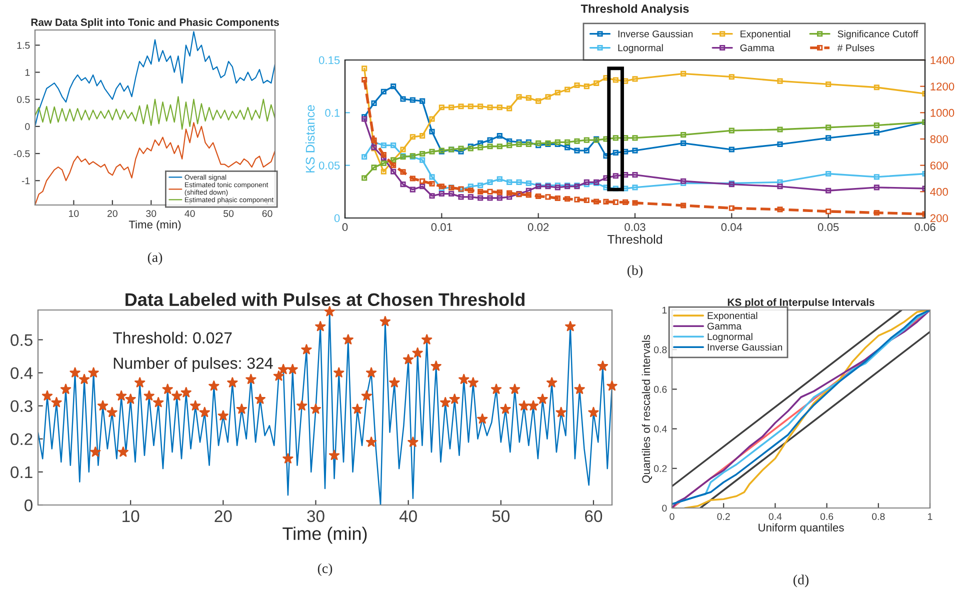 The width and height of the screenshot is (965, 589). Describe the element at coordinates (21, 406) in the screenshot. I see `y-tick-label: 0.3` at that location.